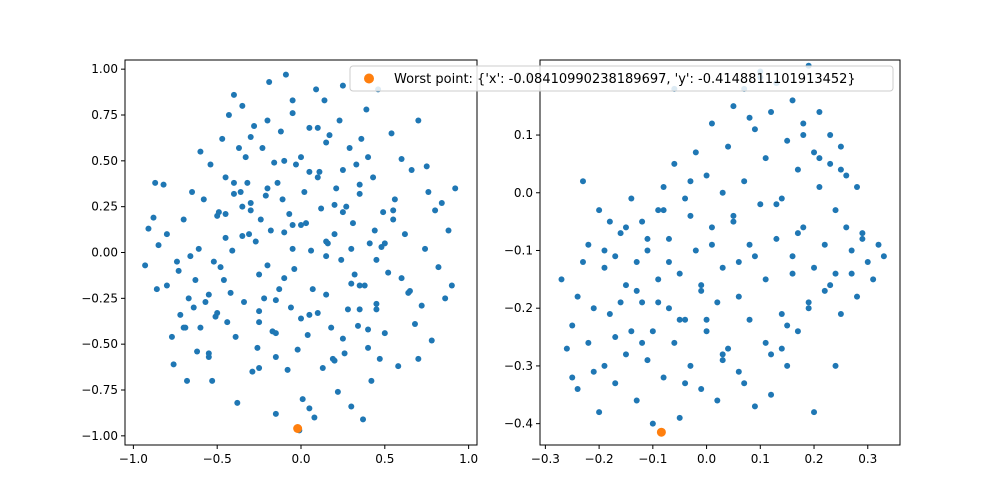  I want to click on x-tick-label: −0.2, so click(599, 459).